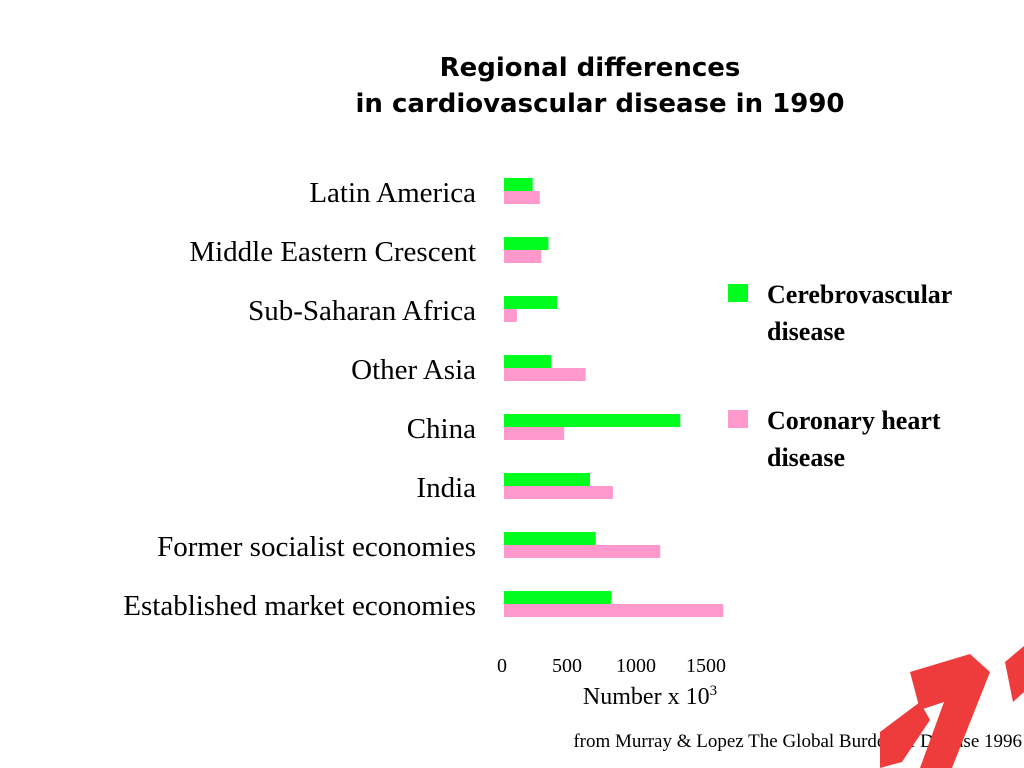 Image resolution: width=1024 pixels, height=768 pixels. I want to click on category-label: China, so click(441, 429).